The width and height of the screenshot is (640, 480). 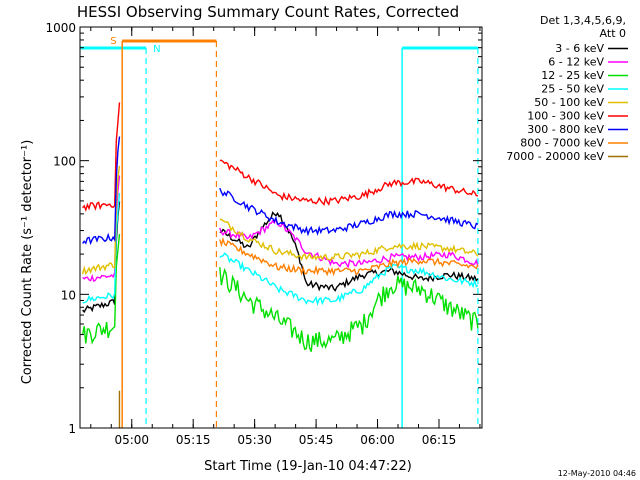 What do you see at coordinates (156, 49) in the screenshot?
I see `marker-n-label: N` at bounding box center [156, 49].